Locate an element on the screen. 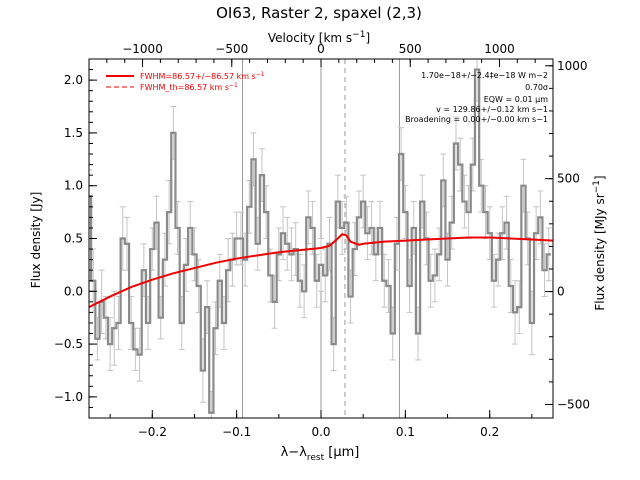 Image resolution: width=640 pixels, height=480 pixels. right-tick-label: 0 is located at coordinates (561, 292).